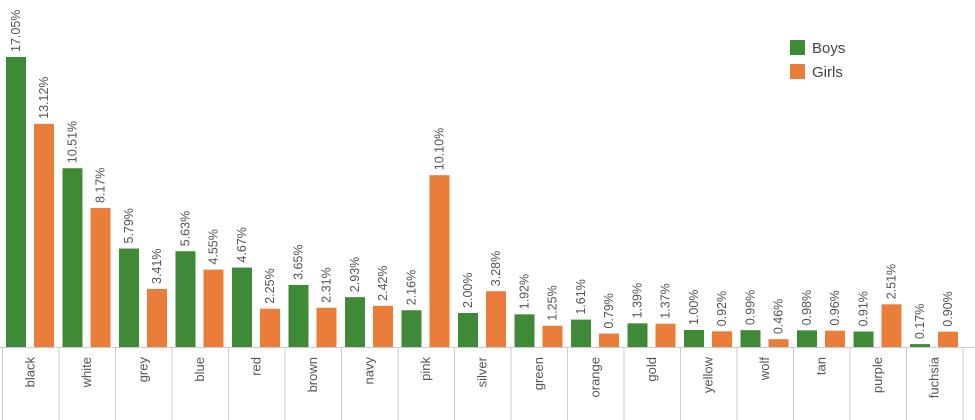 This screenshot has height=420, width=975. I want to click on value-label-girls-pink: 10.10%, so click(440, 149).